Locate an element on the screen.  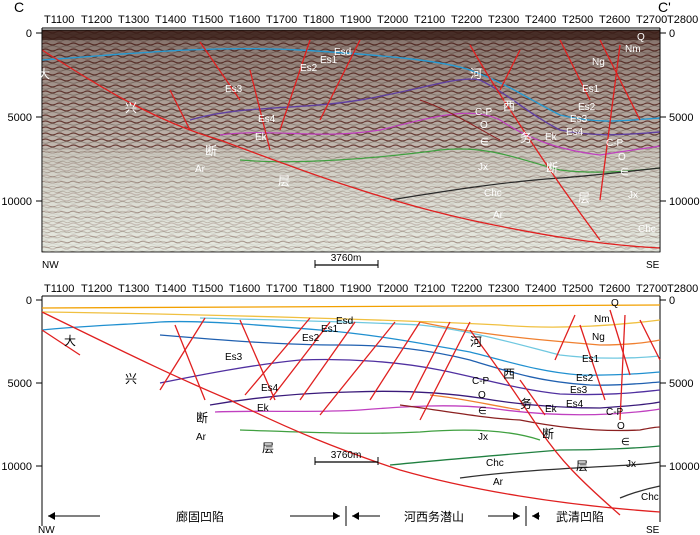
hexiwu-fault is located at coordinates (545, 422).